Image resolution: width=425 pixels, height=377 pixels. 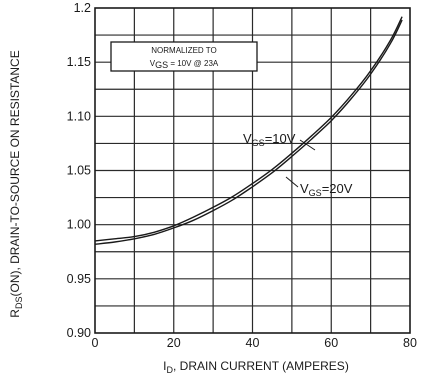 What do you see at coordinates (79, 171) in the screenshot?
I see `y-tick-label: 1.05` at bounding box center [79, 171].